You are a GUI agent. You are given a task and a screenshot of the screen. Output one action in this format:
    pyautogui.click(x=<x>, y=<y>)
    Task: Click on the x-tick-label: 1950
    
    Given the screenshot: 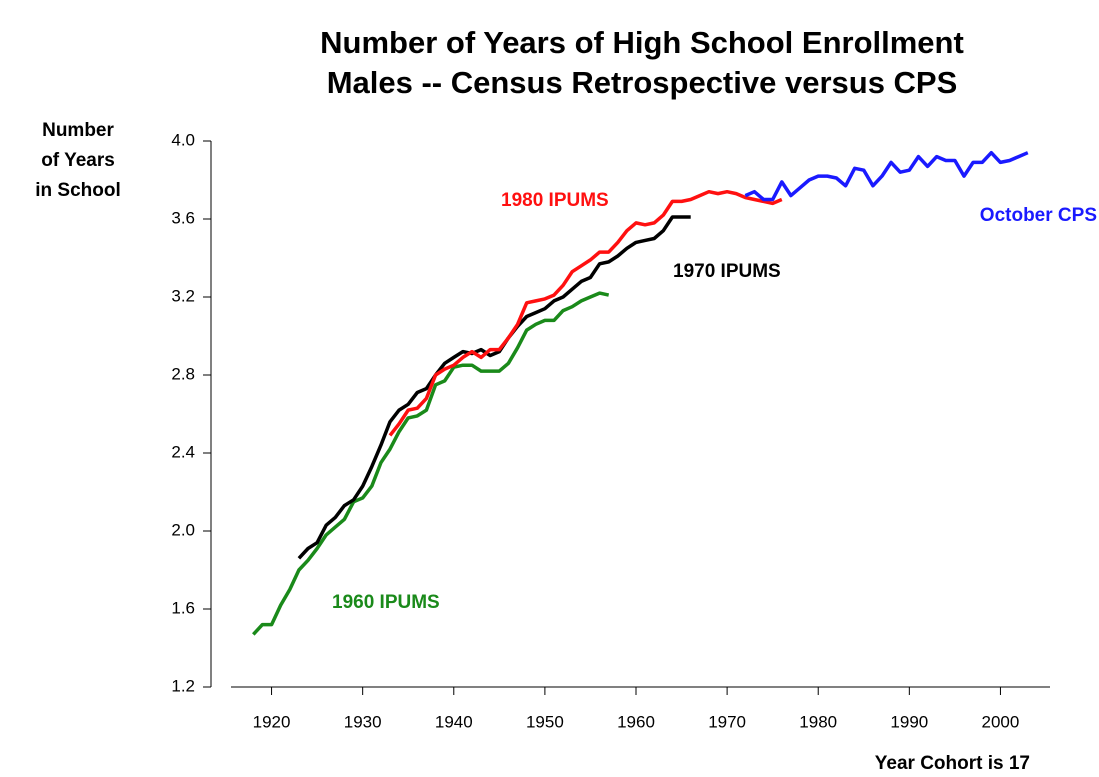 What is the action you would take?
    pyautogui.click(x=545, y=721)
    